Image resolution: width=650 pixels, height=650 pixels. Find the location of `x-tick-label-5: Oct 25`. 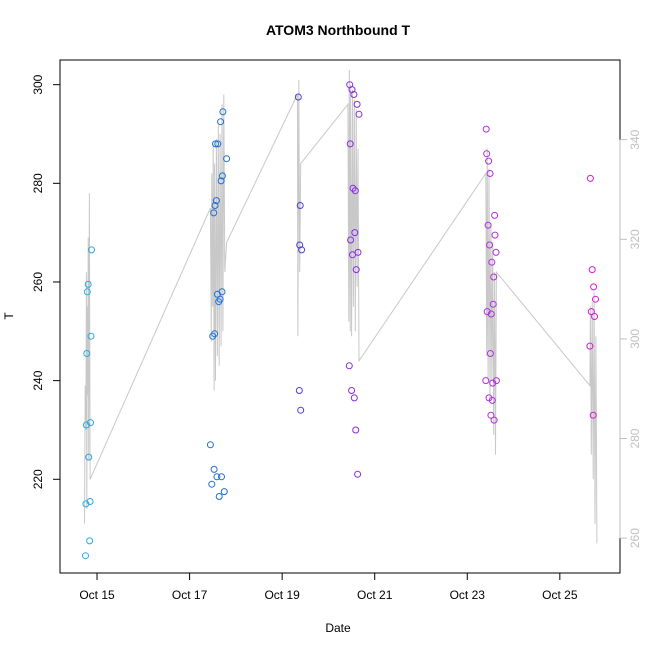

x-tick-label-5: Oct 25 is located at coordinates (560, 595).